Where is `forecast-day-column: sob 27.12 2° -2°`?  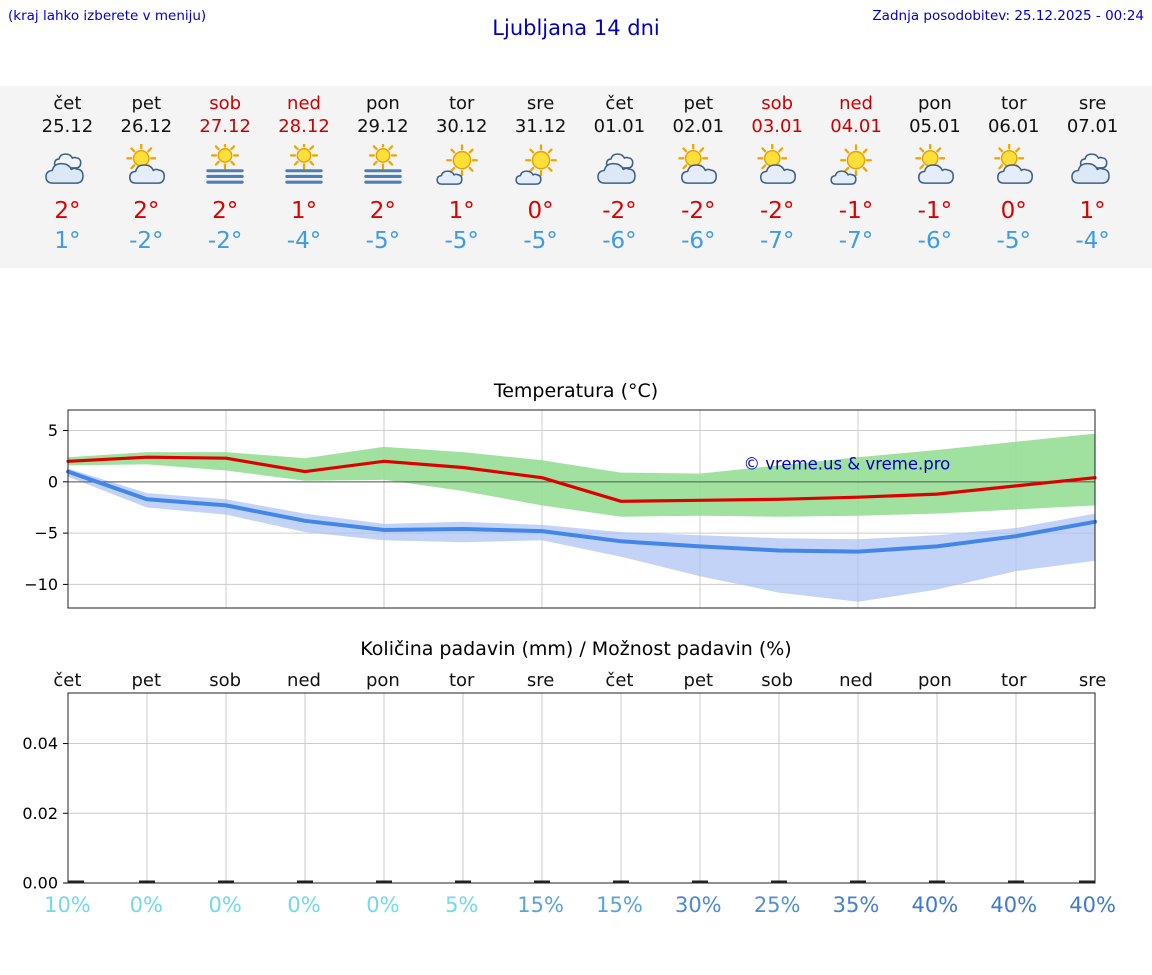
forecast-day-column: sob 27.12 2° -2° is located at coordinates (225, 173).